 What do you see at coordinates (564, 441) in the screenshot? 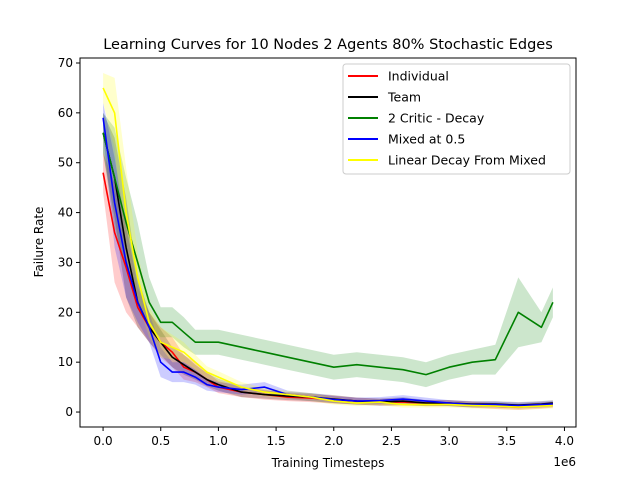
I see `x-tick-label: 4.0` at bounding box center [564, 441].